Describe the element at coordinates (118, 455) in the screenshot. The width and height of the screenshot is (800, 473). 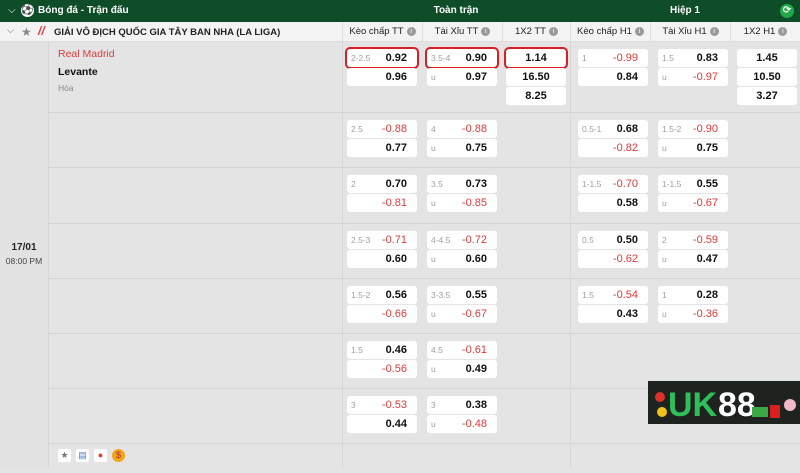
I see `coin-icon: $` at that location.